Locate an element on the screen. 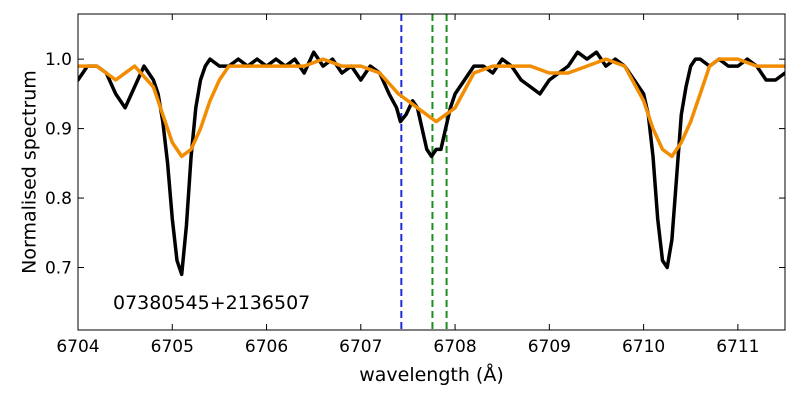 This screenshot has width=800, height=400. x-tick-label: 6706 is located at coordinates (266, 347).